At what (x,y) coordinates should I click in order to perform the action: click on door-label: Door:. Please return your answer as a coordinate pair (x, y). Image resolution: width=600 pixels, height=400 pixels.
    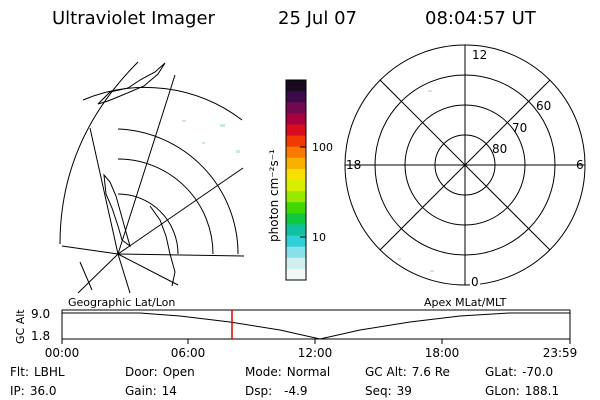
    Looking at the image, I should click on (141, 372).